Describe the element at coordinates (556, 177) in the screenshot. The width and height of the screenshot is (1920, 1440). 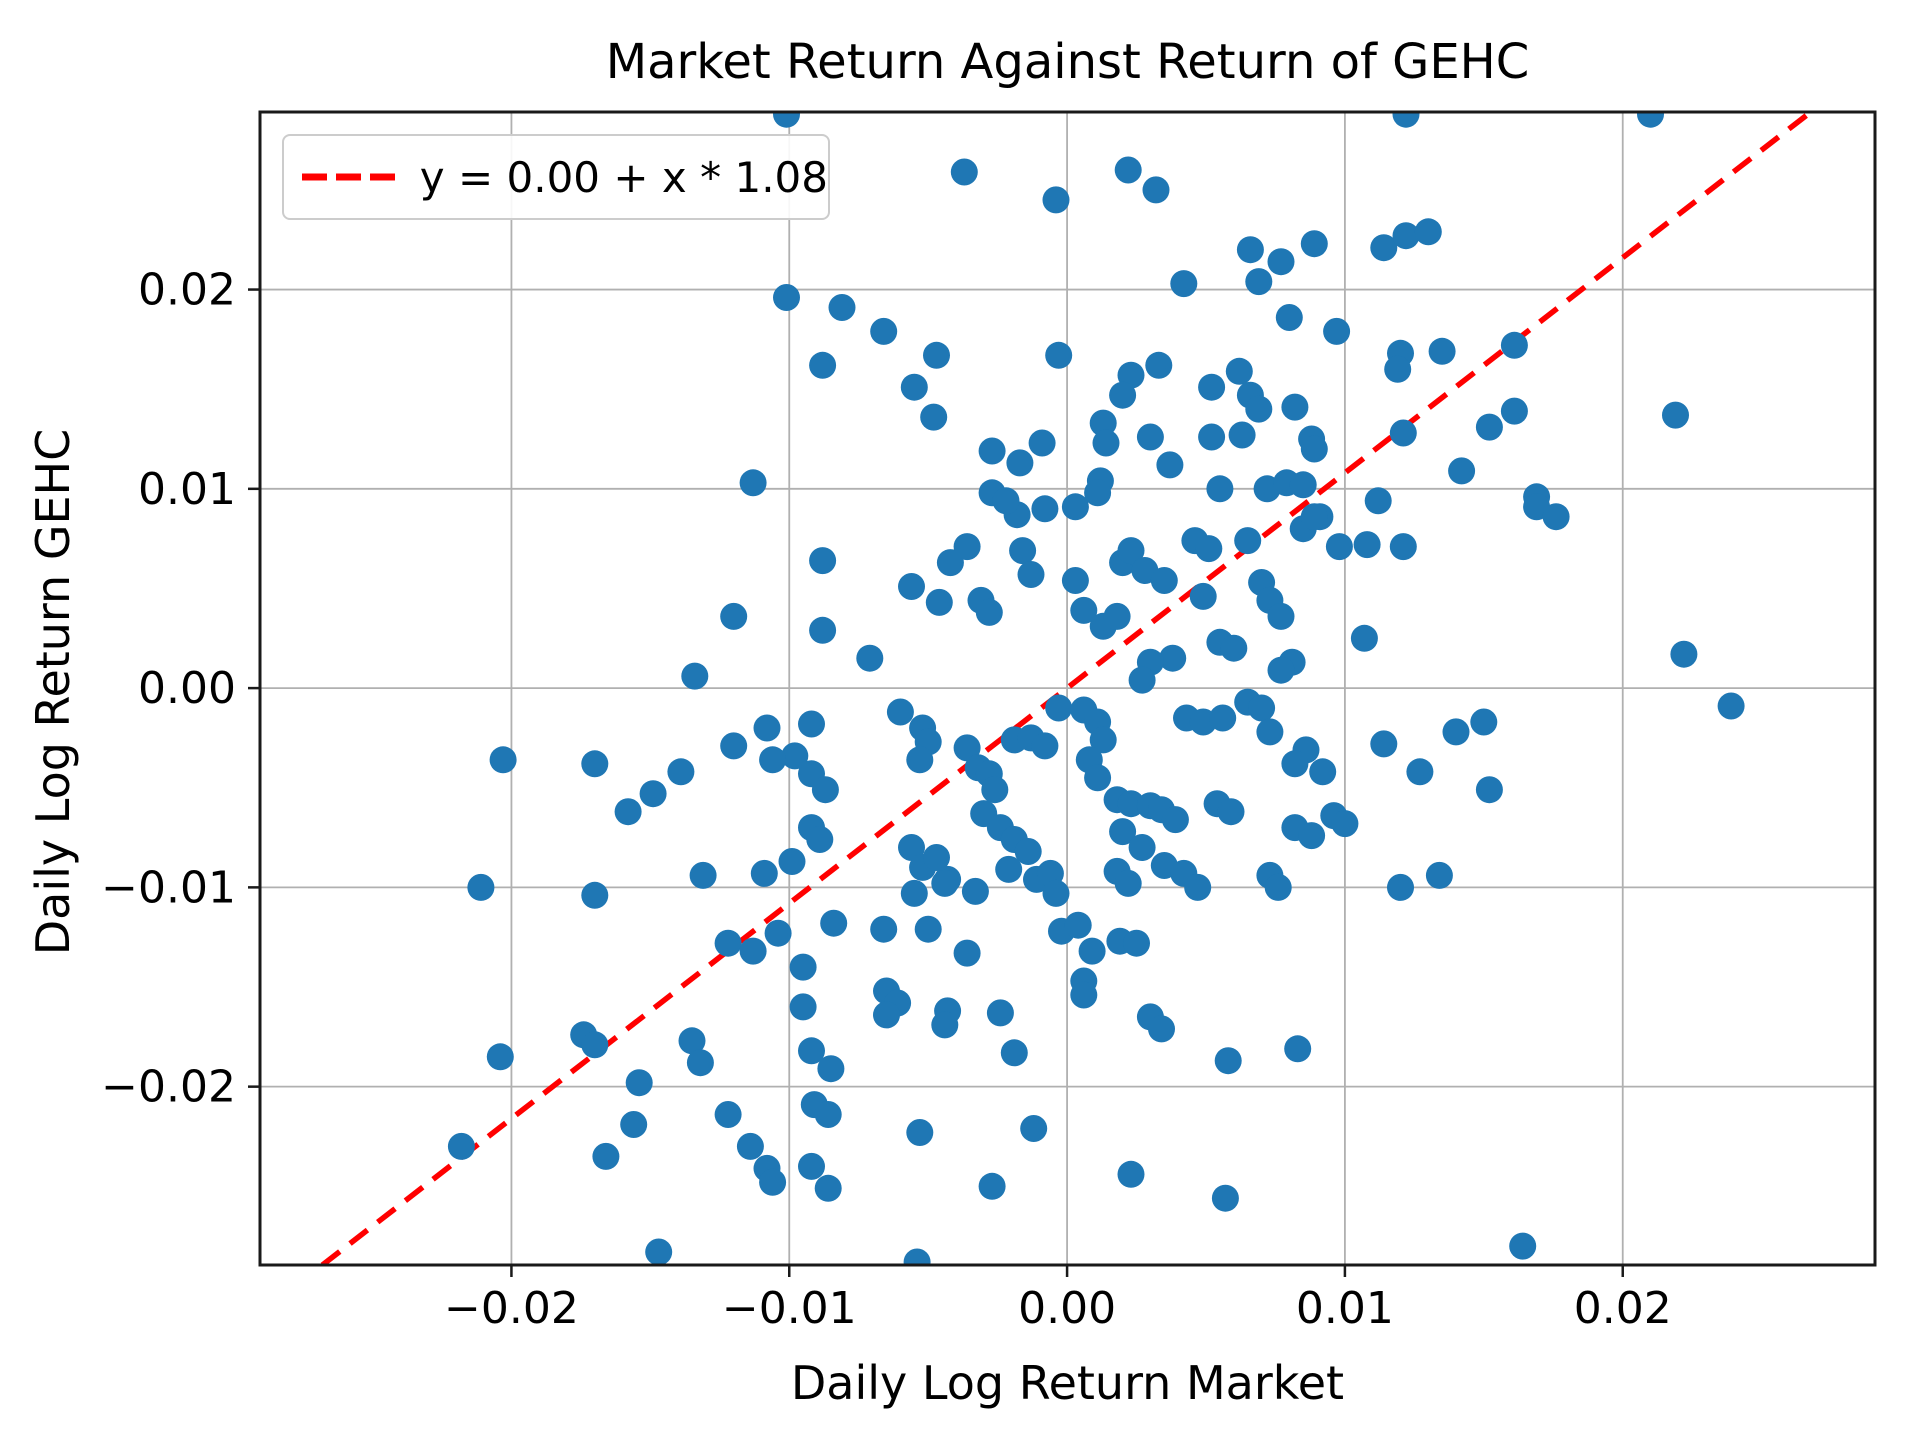
I see `legend: y = 0.00 + x * 1.08` at that location.